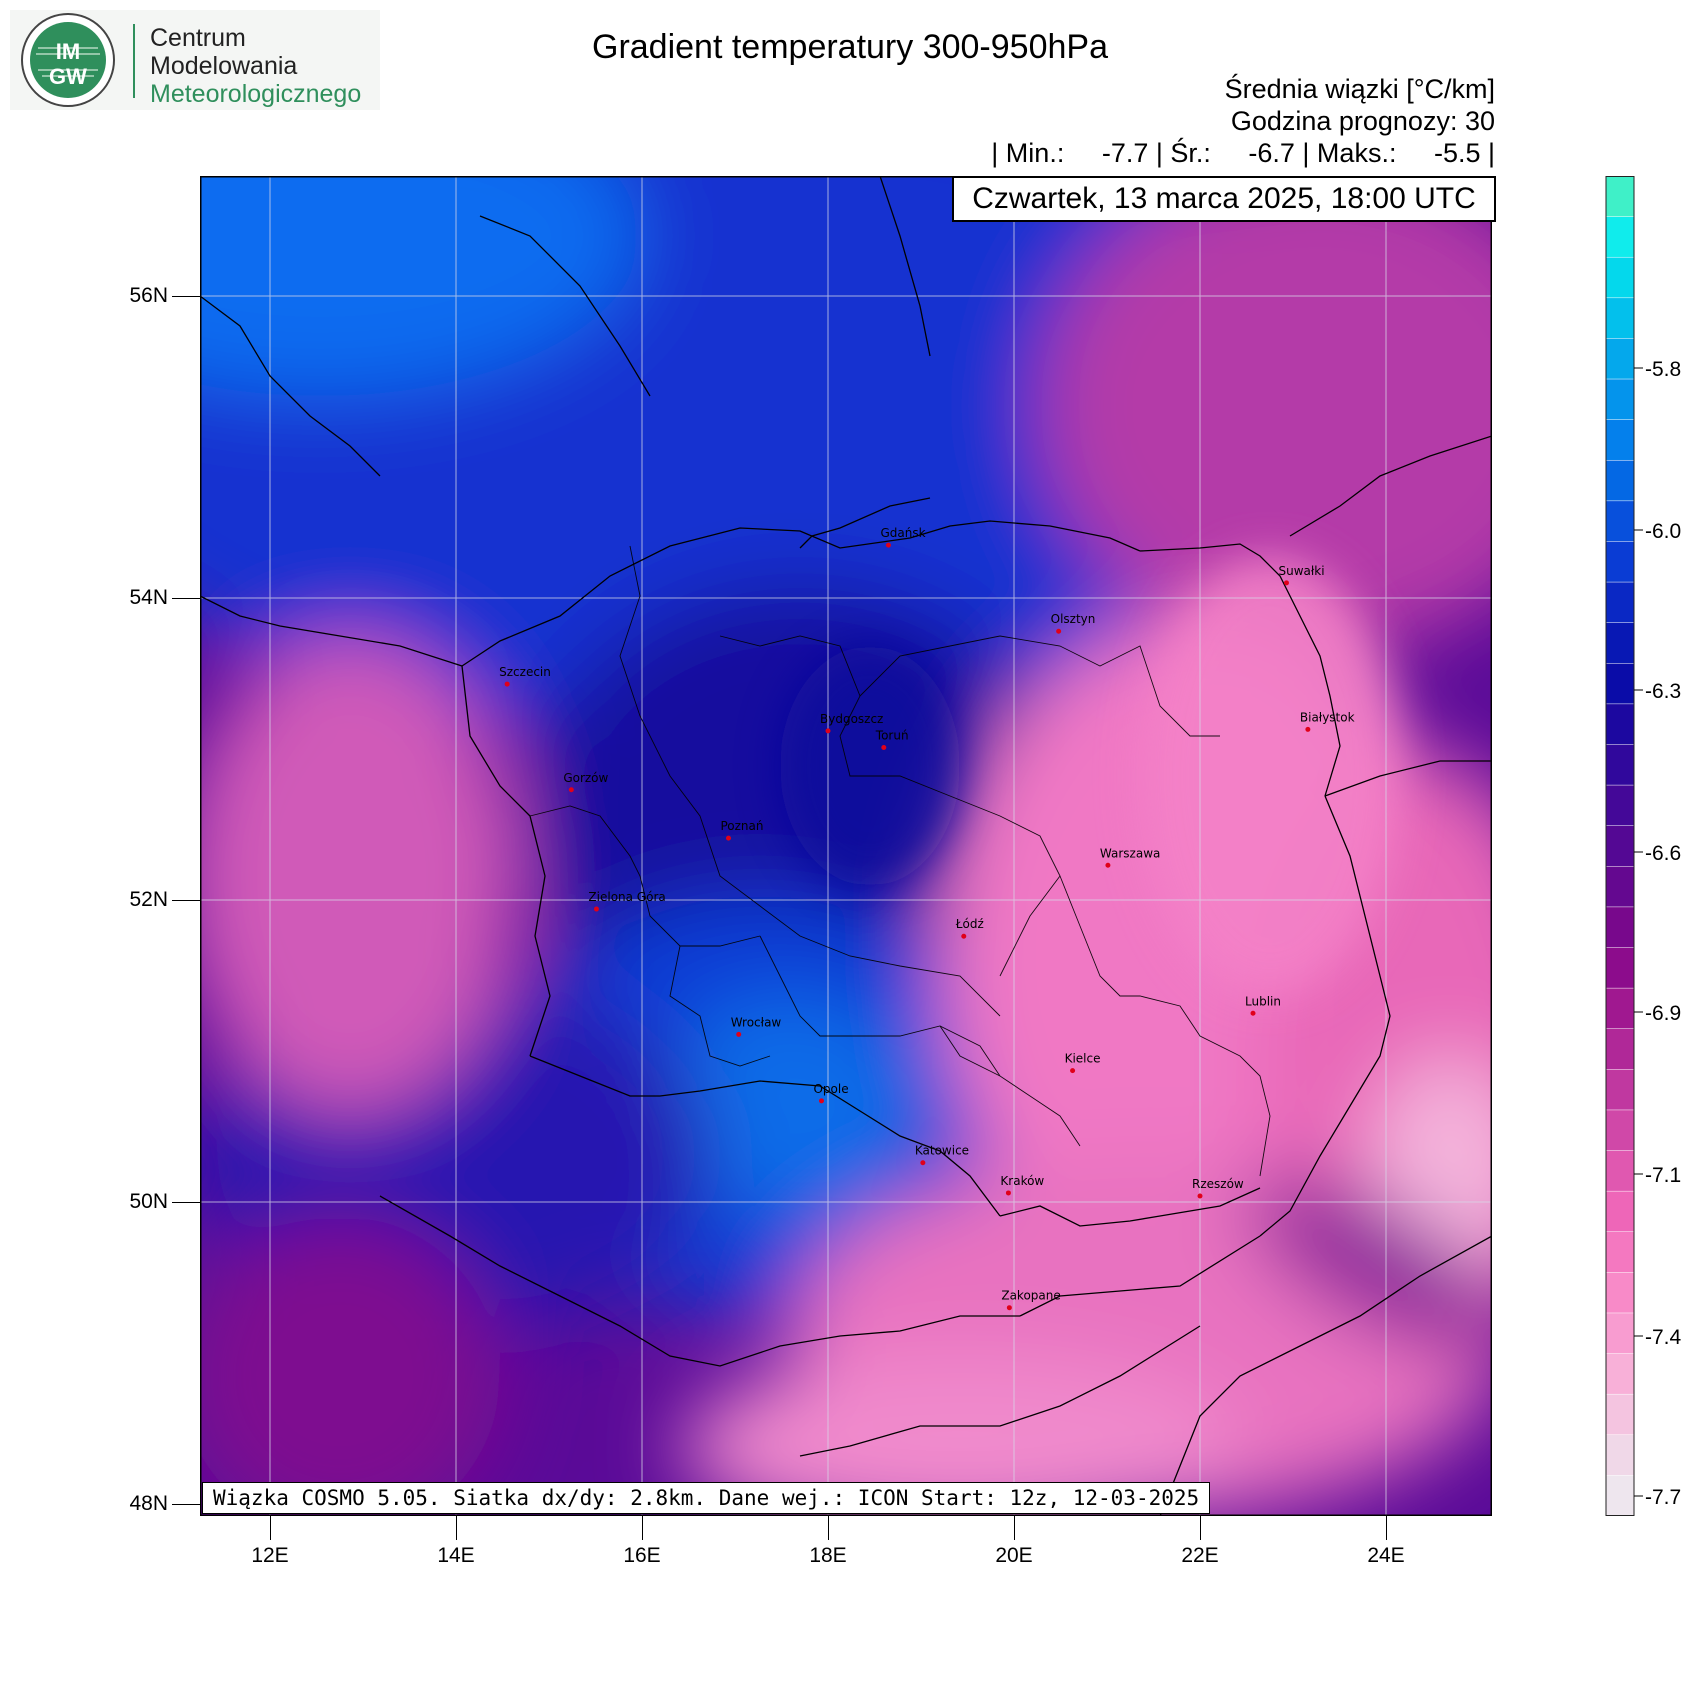  I want to click on logo-abbrev-top: IM, so click(68, 51).